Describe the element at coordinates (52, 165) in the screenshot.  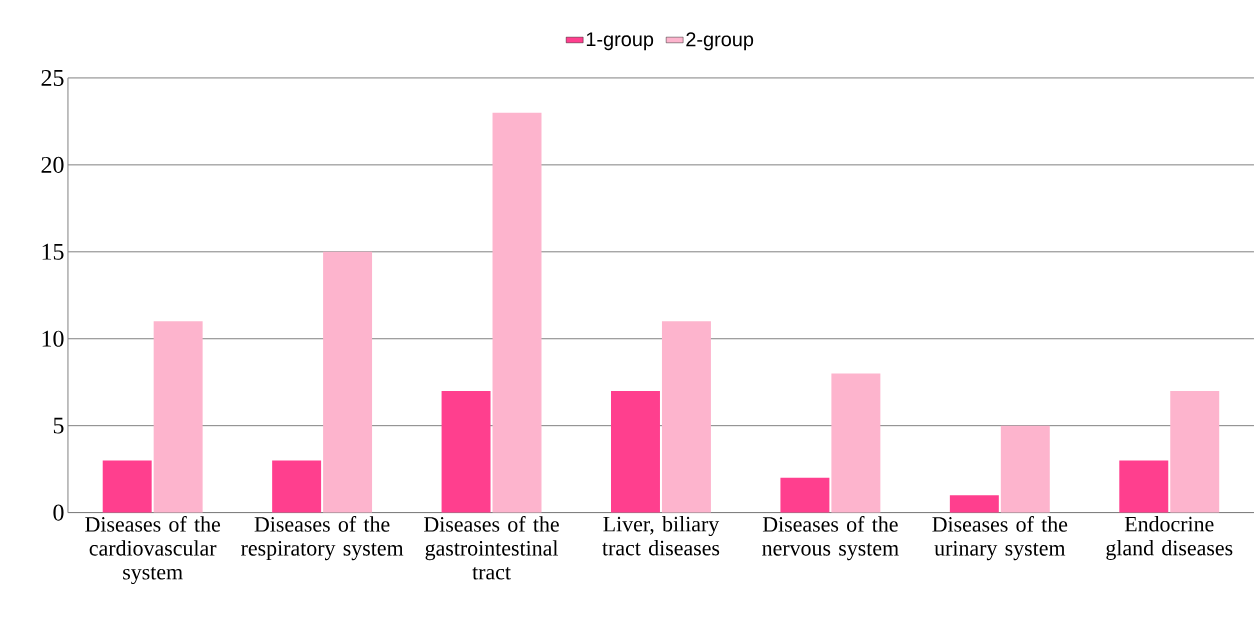
I see `y-tick-label: 20` at that location.